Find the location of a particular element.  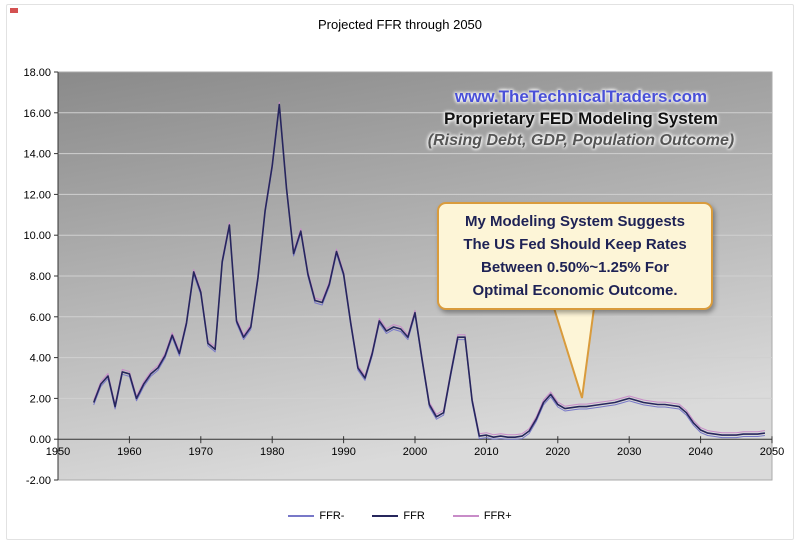

legend-item-ffr-minus: FFR- is located at coordinates (316, 516).